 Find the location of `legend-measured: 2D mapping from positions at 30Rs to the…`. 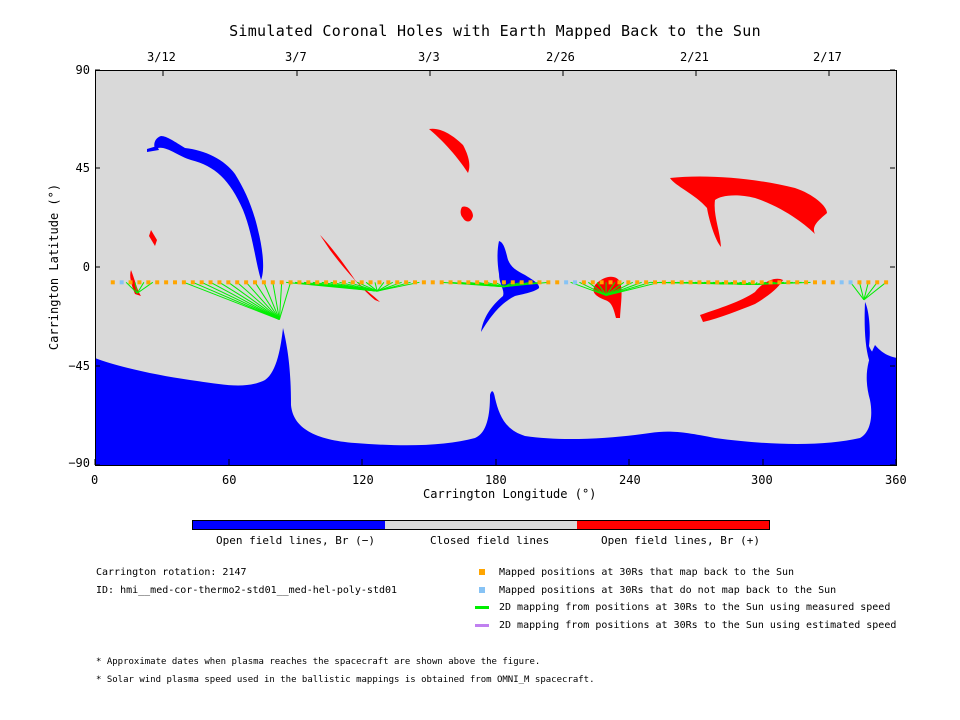

legend-measured: 2D mapping from positions at 30Rs to the… is located at coordinates (695, 607).